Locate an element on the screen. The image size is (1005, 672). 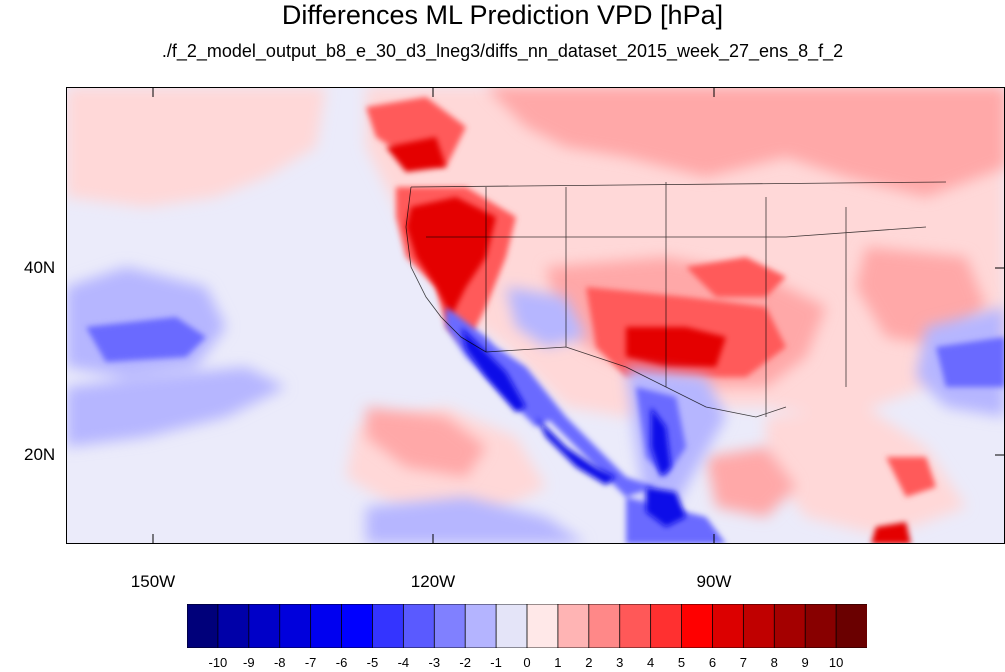
lat-label-40n: 40N is located at coordinates (40, 267).